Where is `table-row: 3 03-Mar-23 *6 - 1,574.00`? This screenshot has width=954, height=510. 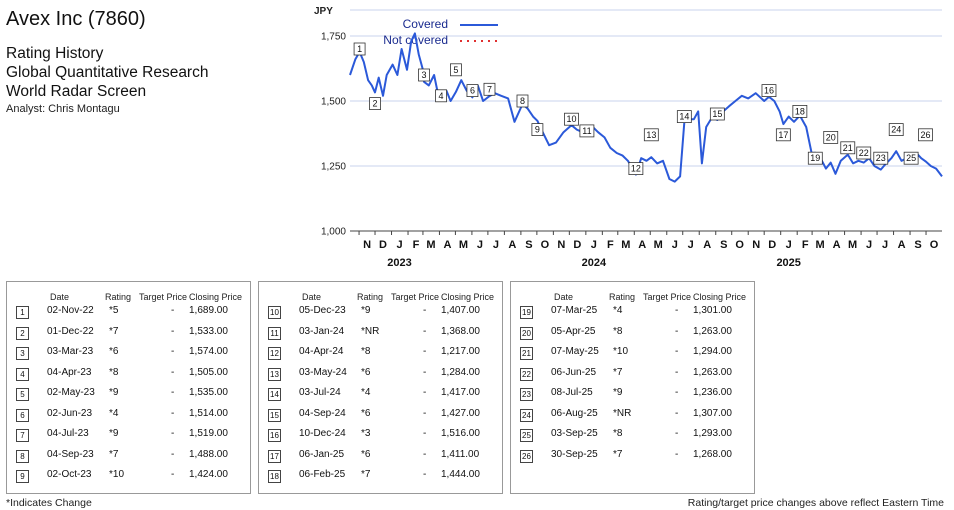
table-row: 3 03-Mar-23 *6 - 1,574.00 is located at coordinates (129, 354).